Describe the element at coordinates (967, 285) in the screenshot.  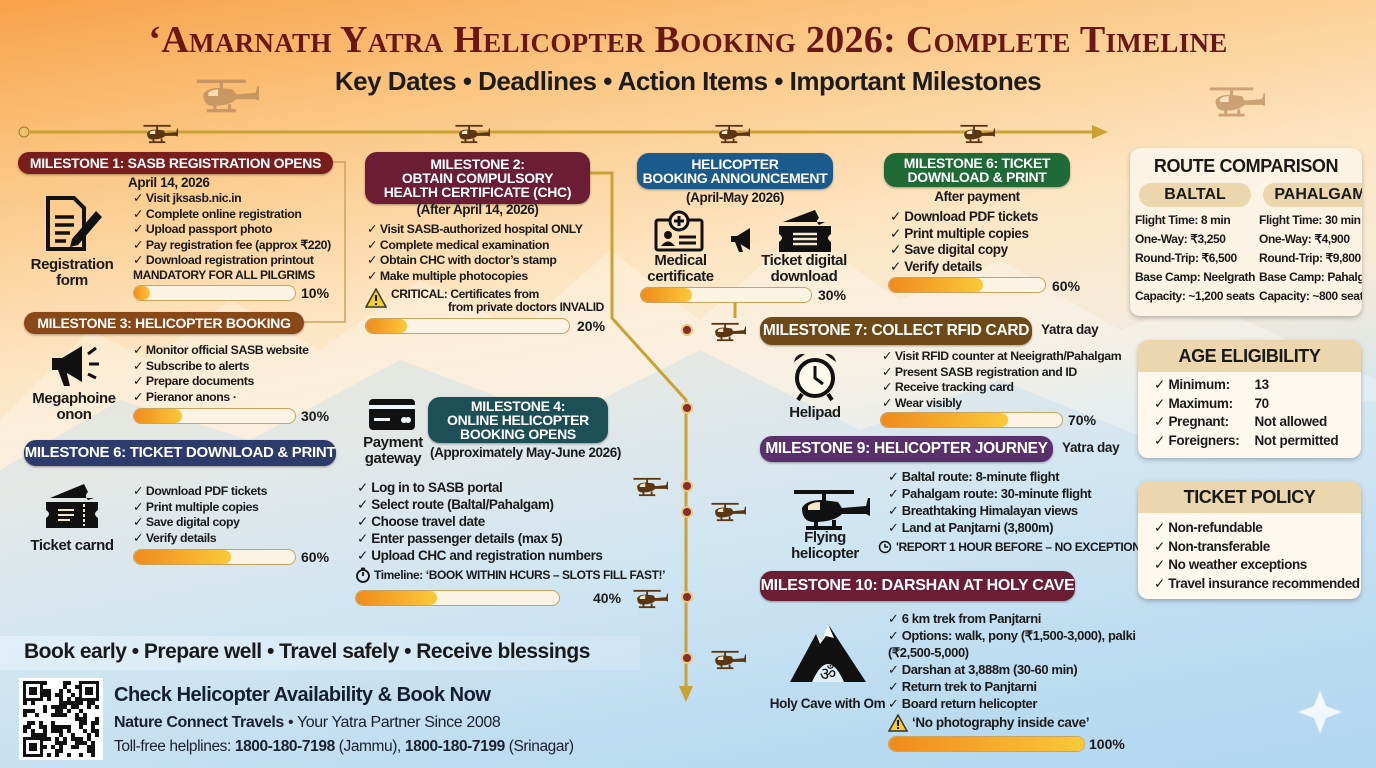
I see `milestone-6-right-progress-bar` at that location.